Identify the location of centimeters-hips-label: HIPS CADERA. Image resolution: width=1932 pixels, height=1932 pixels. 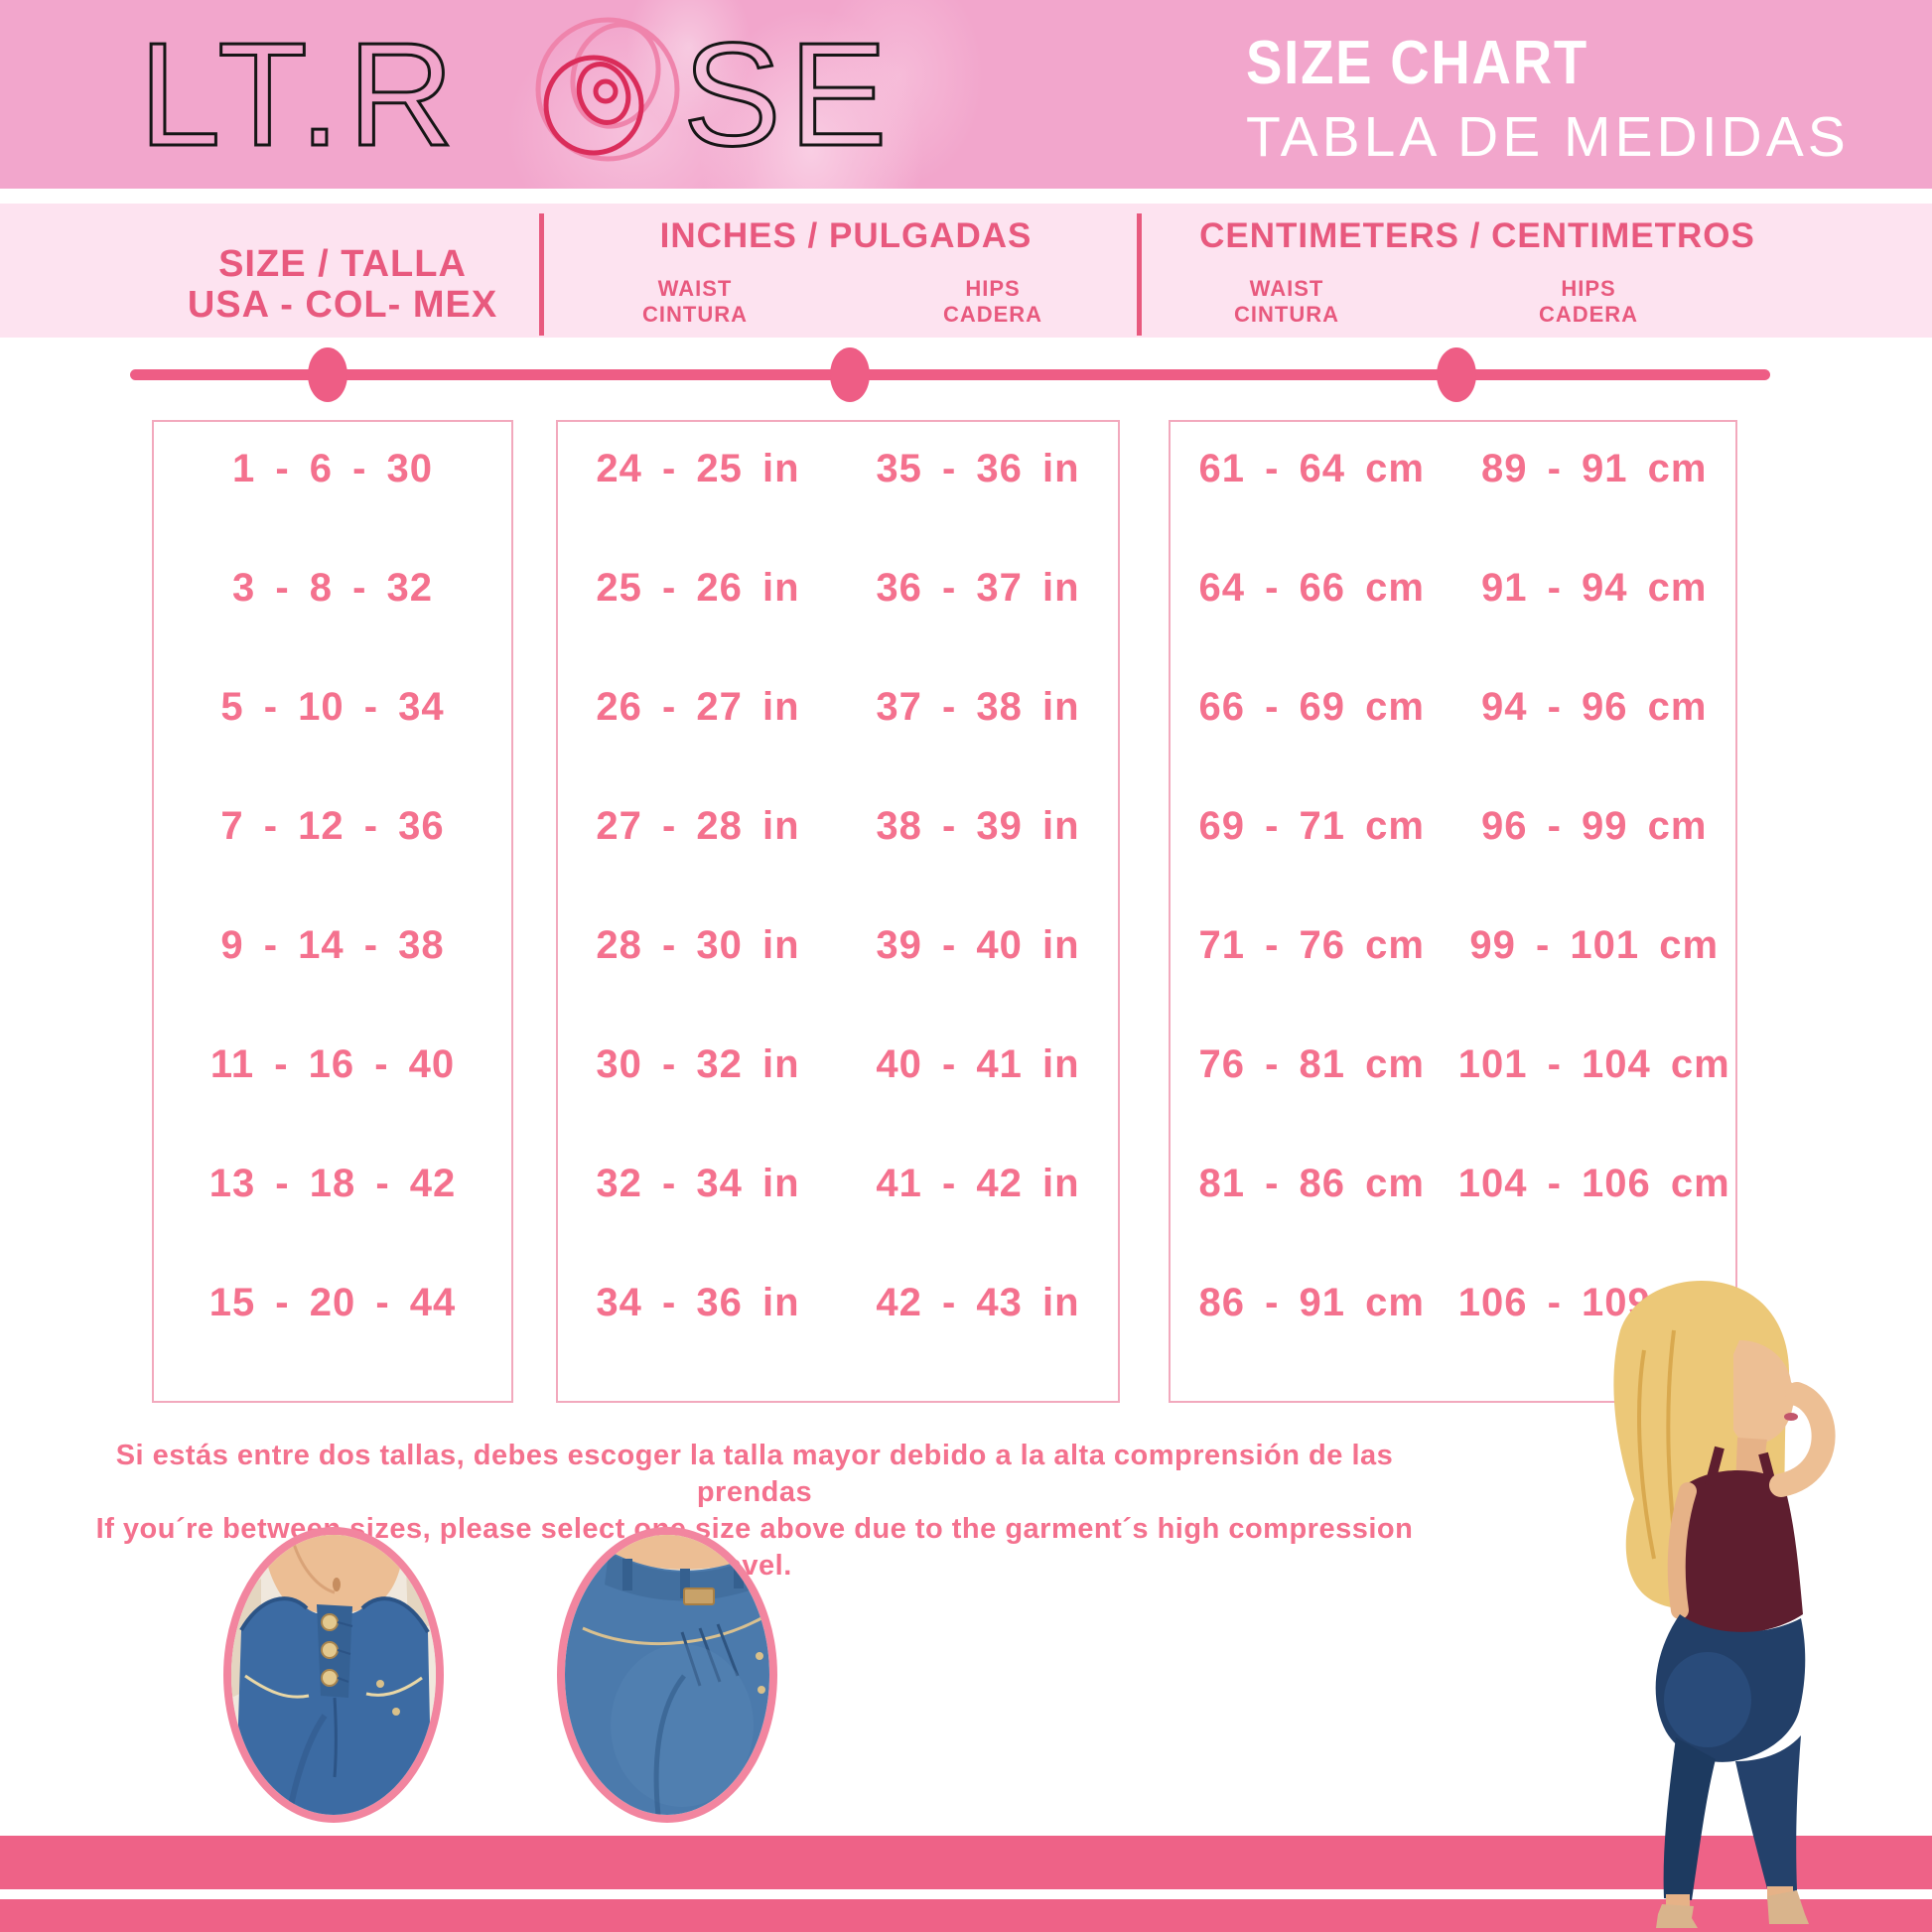
(1589, 302).